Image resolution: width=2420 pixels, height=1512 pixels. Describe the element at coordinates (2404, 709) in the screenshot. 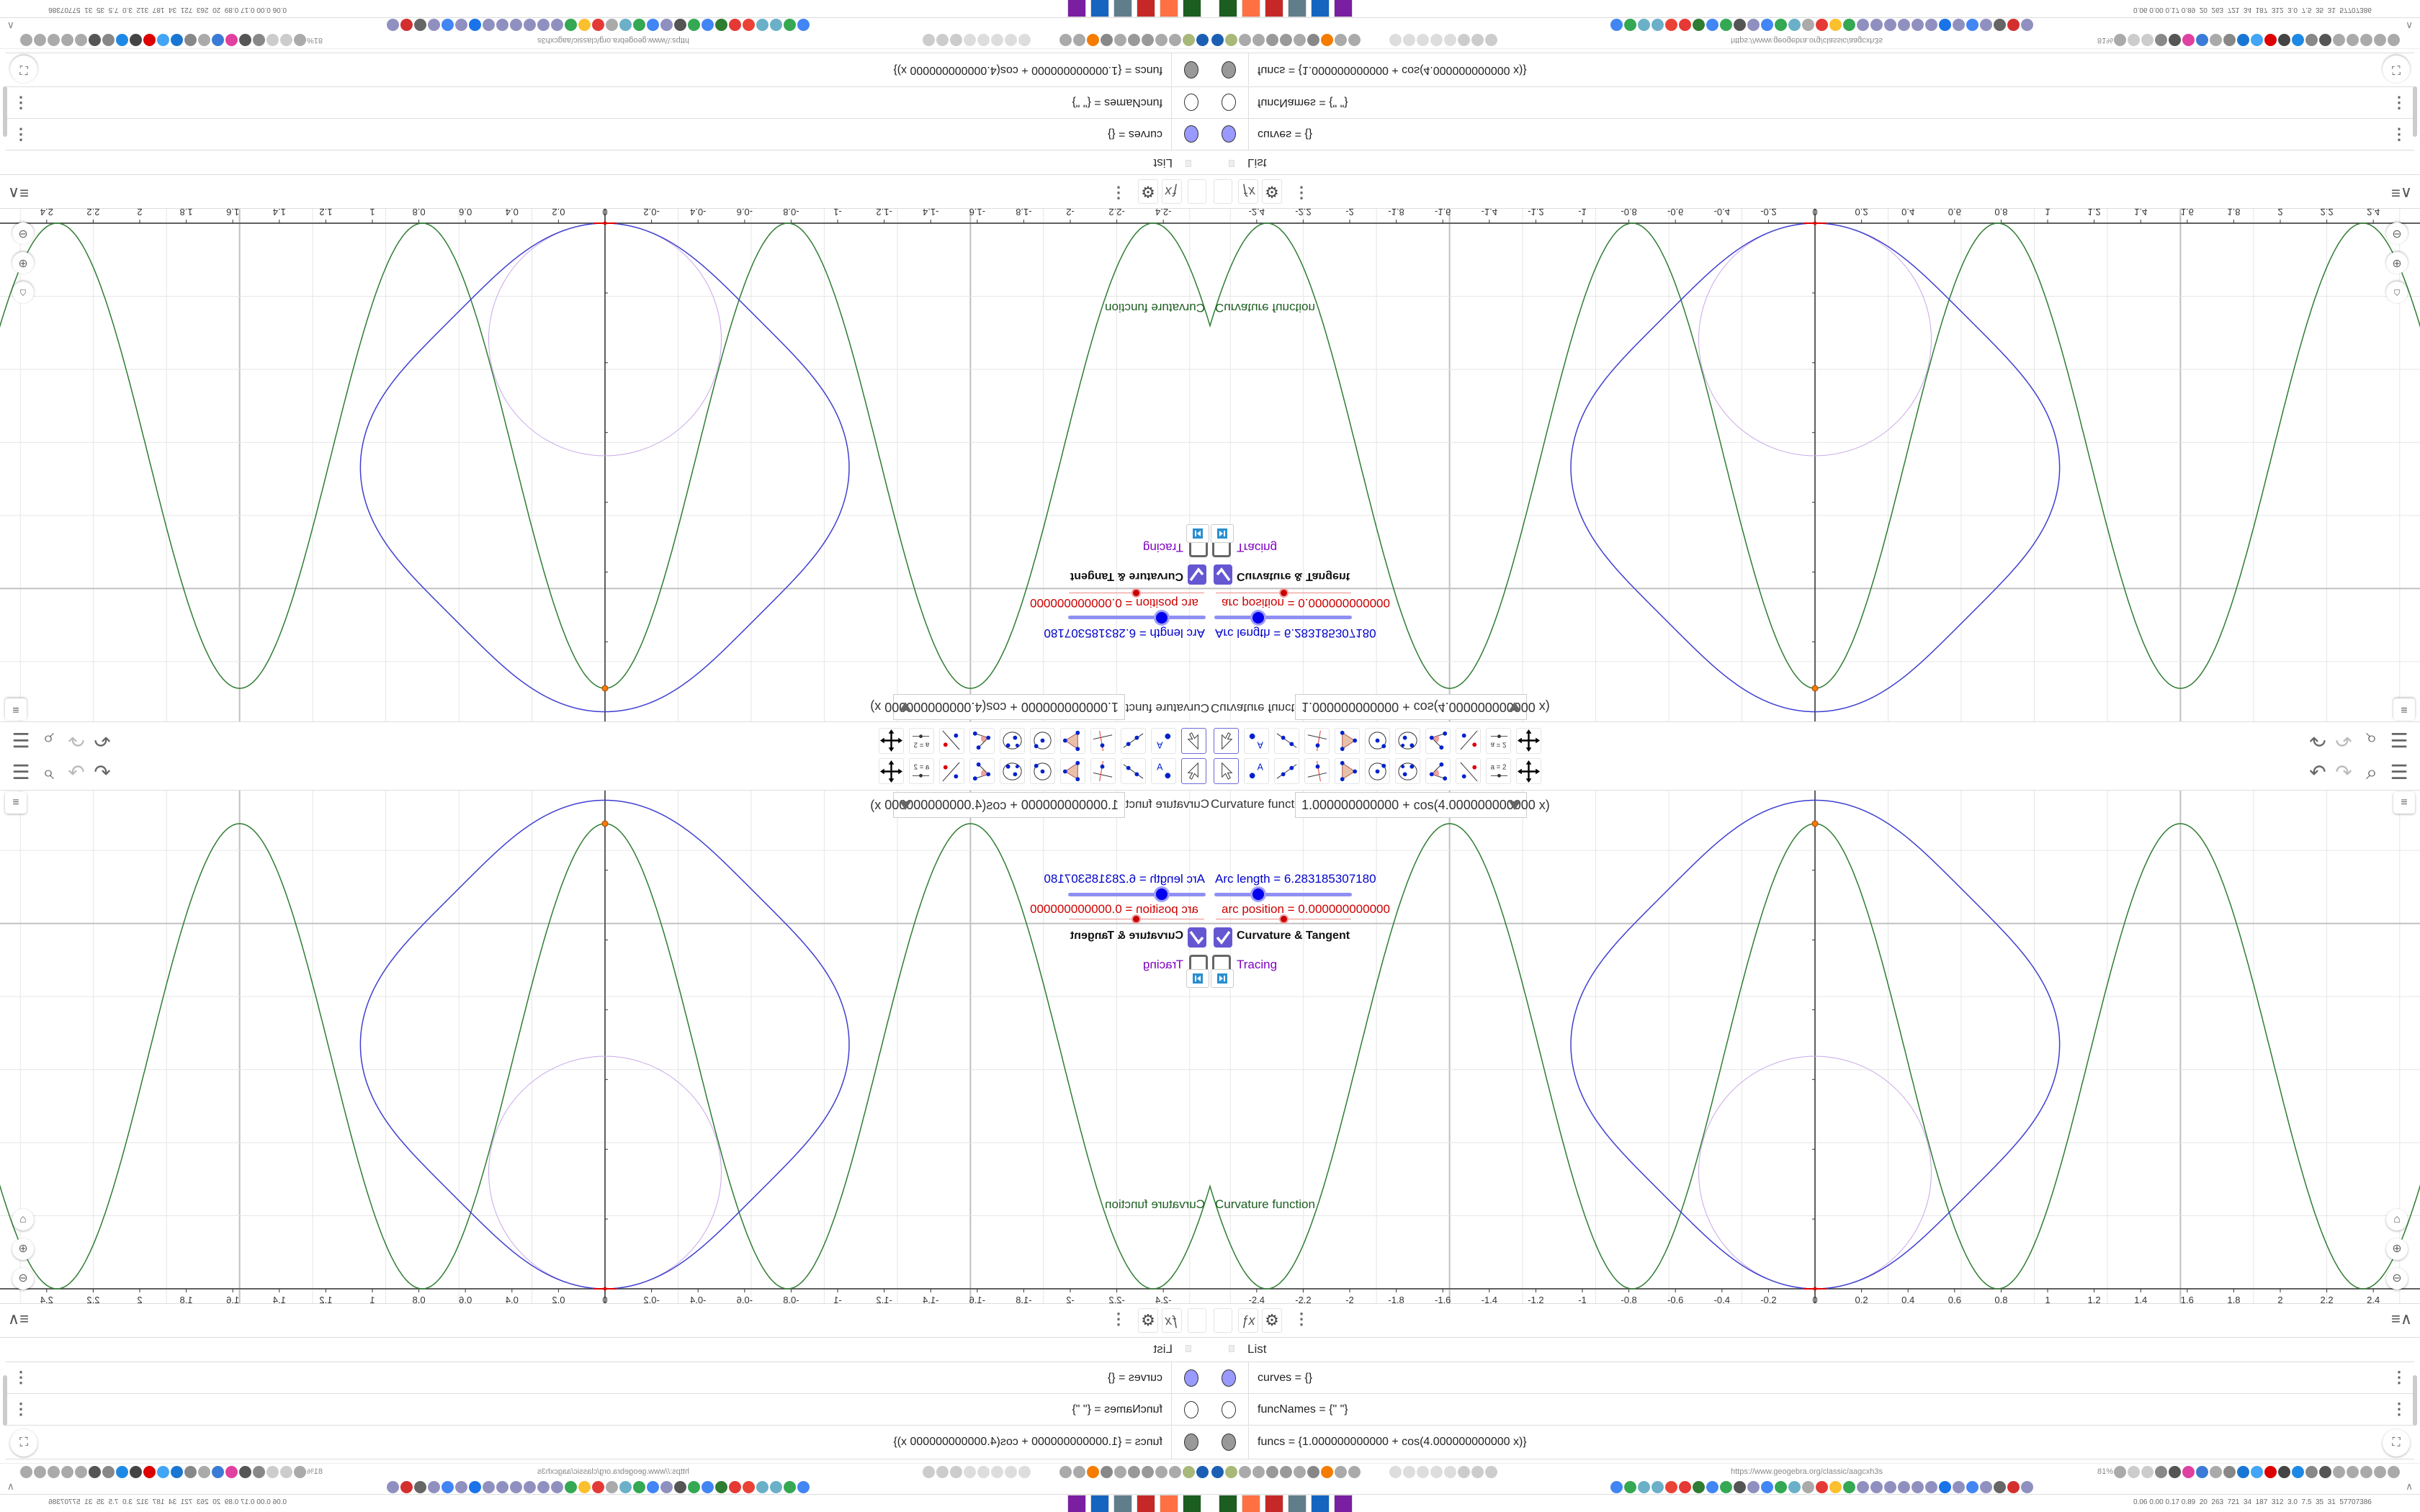

I see `graphics-style-bar-button: ≡` at that location.